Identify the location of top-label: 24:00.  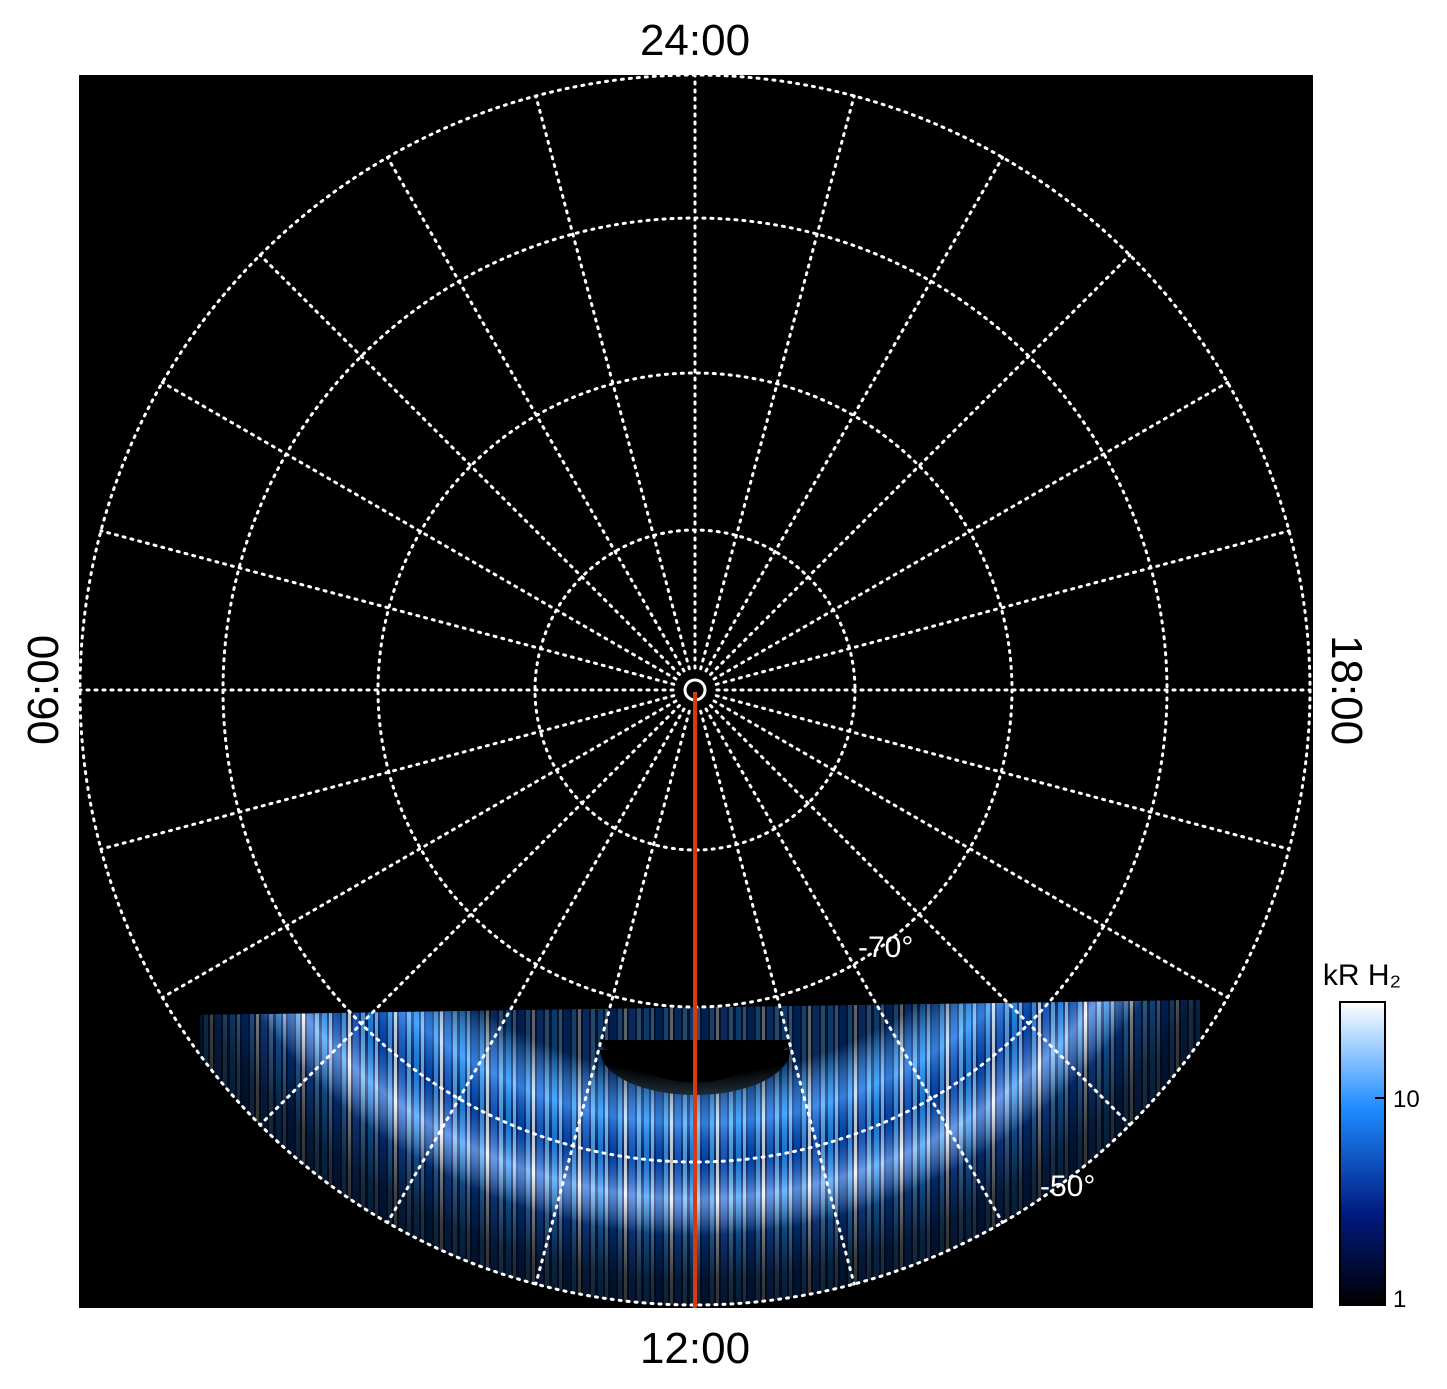
(695, 40).